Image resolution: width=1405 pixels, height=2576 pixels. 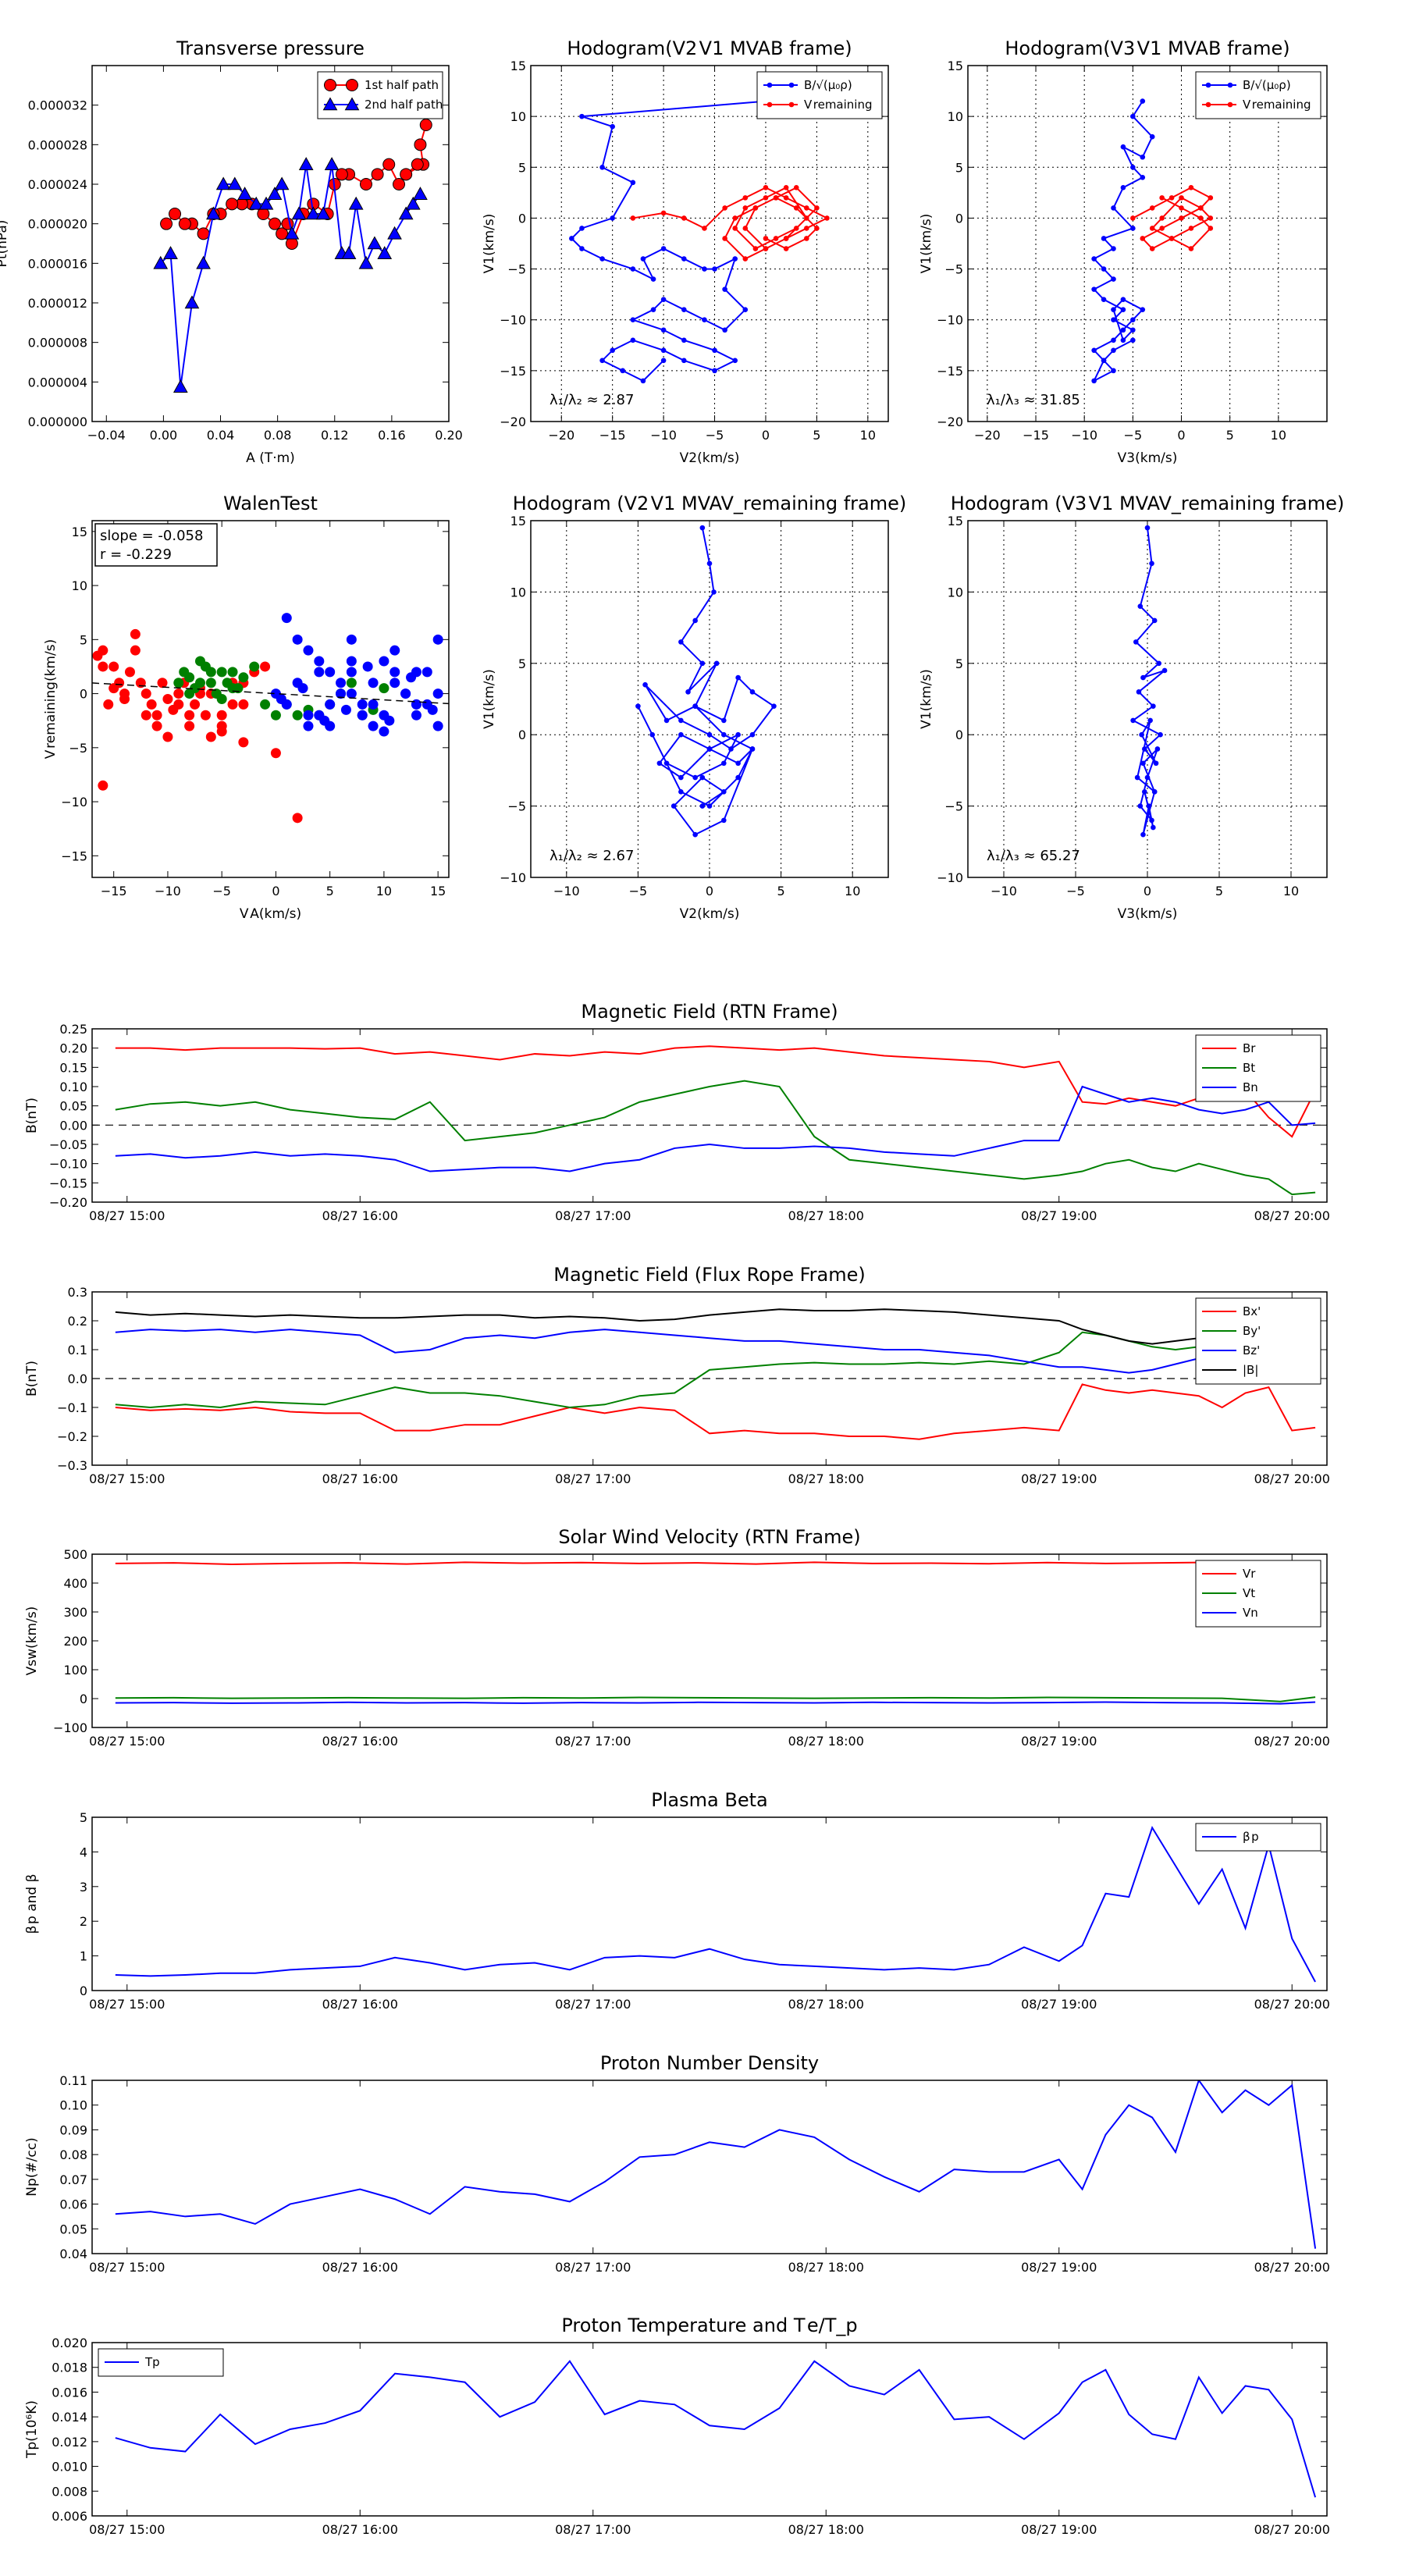 What do you see at coordinates (663, 435) in the screenshot?
I see `x-tick-label: −10` at bounding box center [663, 435].